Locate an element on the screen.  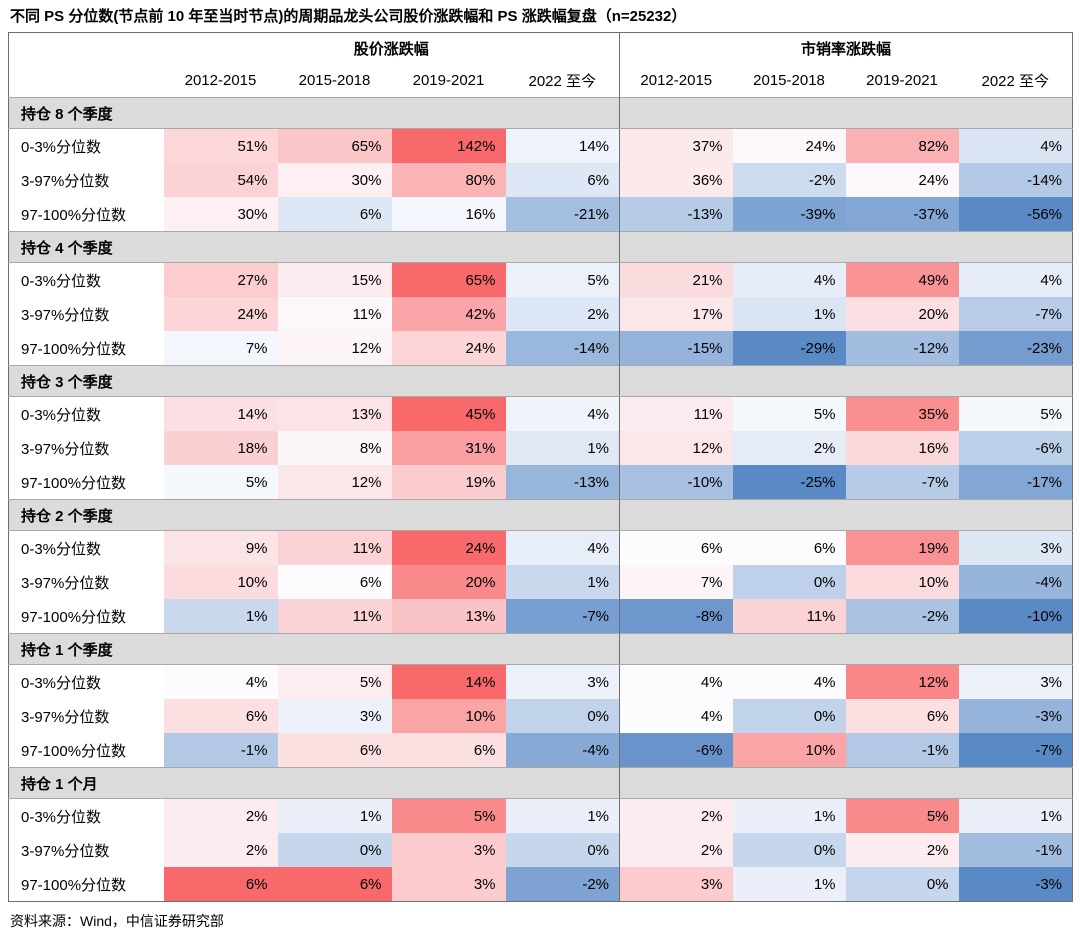
heatmap-cell: -4% is located at coordinates (1015, 582).